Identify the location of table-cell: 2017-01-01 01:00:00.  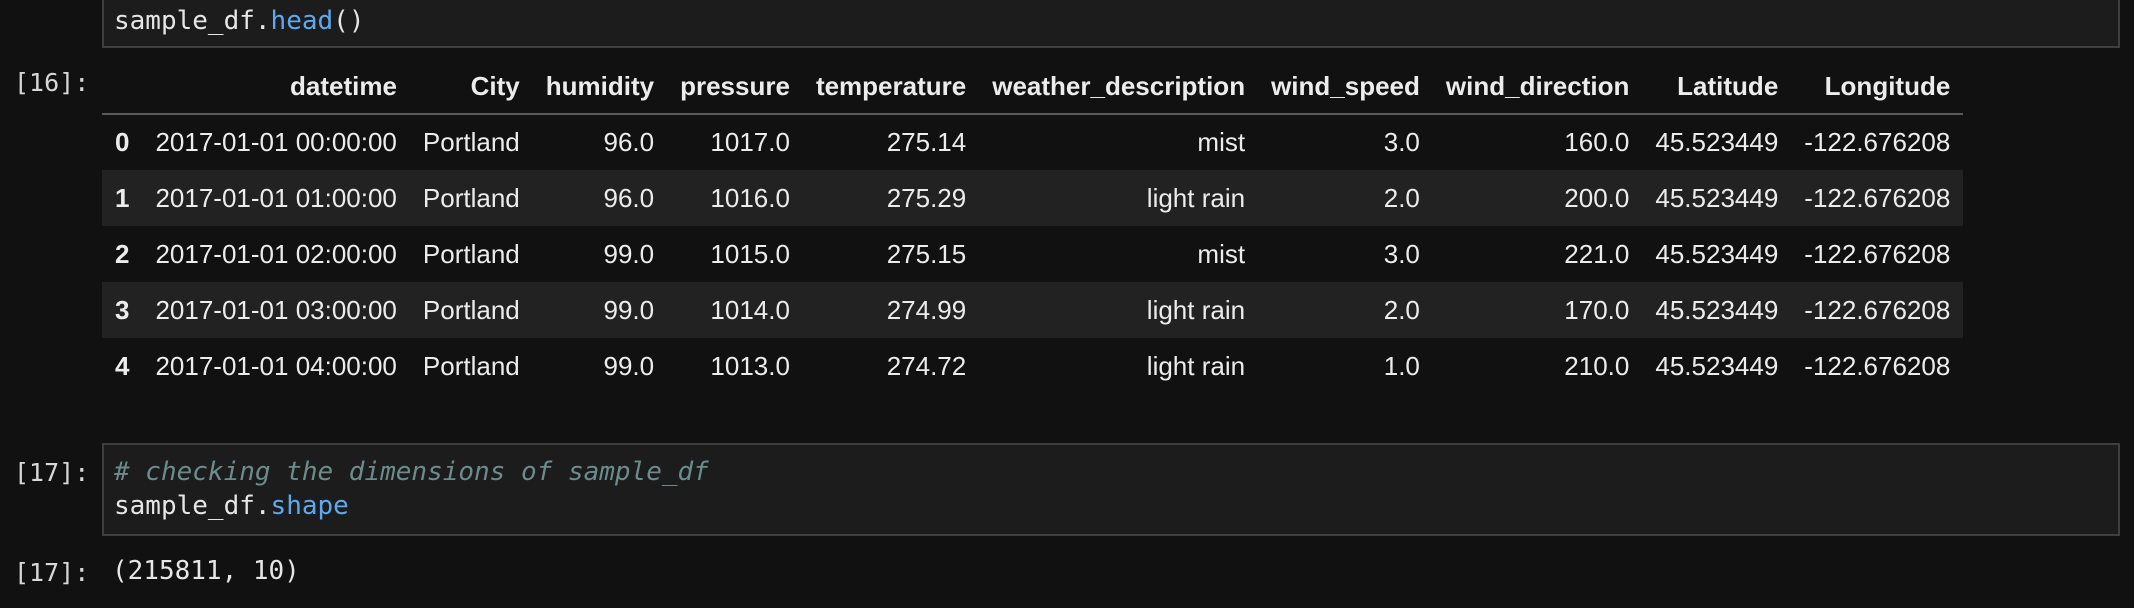
(276, 197).